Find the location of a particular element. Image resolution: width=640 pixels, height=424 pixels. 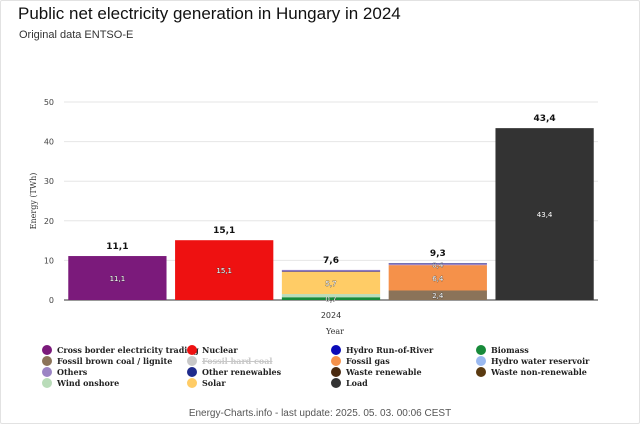

legend-label: Biomass is located at coordinates (510, 350).